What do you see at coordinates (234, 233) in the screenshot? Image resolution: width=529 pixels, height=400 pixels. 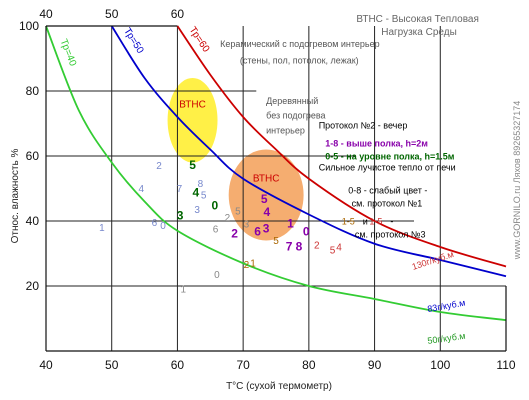 I see `measurement-marker-22: 2` at bounding box center [234, 233].